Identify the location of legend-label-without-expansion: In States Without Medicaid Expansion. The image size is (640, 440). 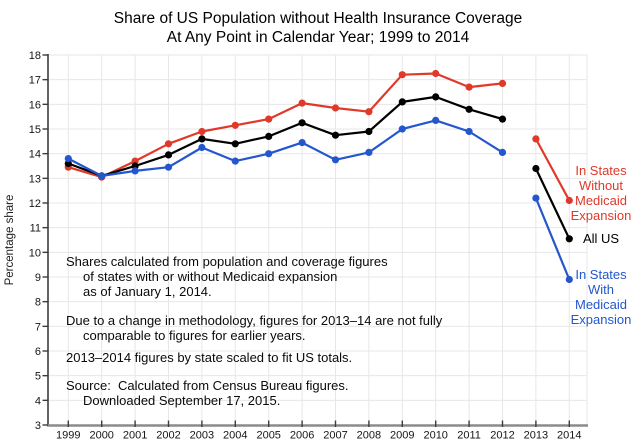
(601, 193).